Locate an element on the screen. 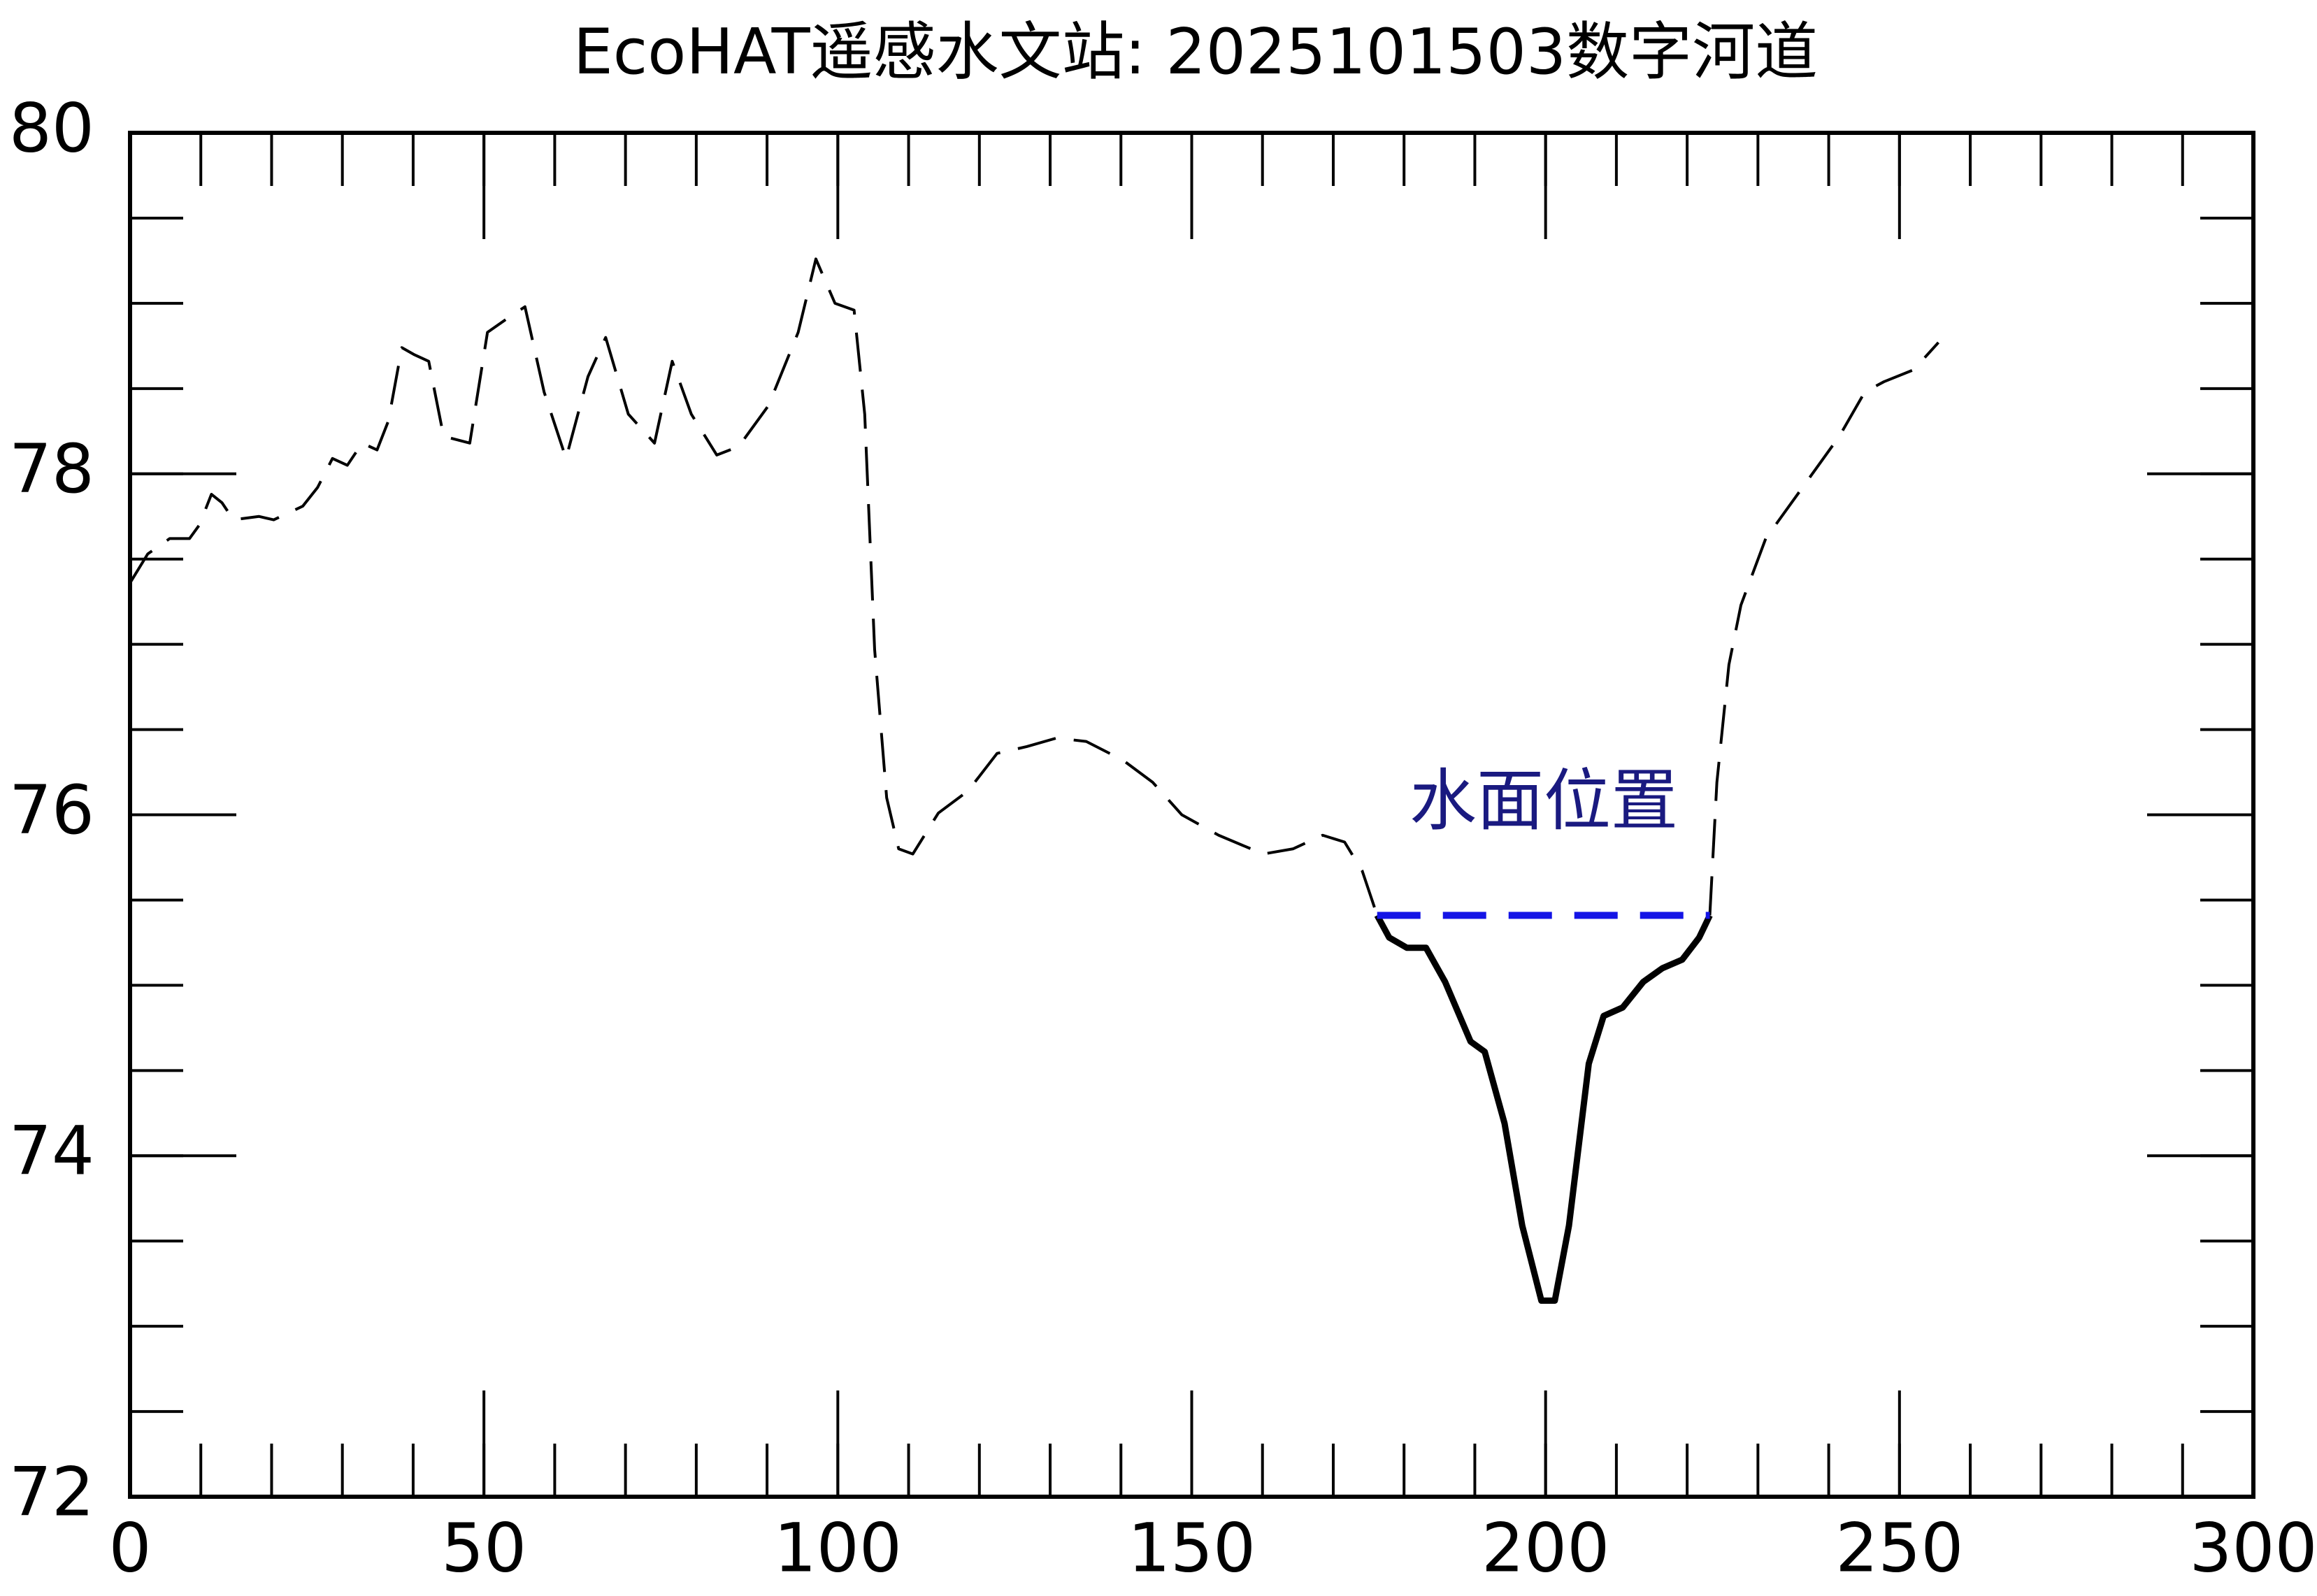 The image size is (2317, 1596). y-tick-label: 78 is located at coordinates (52, 469).